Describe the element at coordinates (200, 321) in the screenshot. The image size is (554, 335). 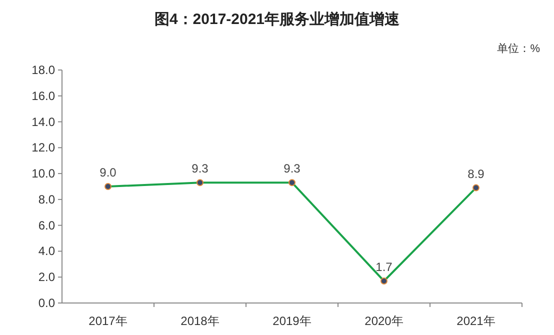
I see `x-tick-label: 2018年` at that location.